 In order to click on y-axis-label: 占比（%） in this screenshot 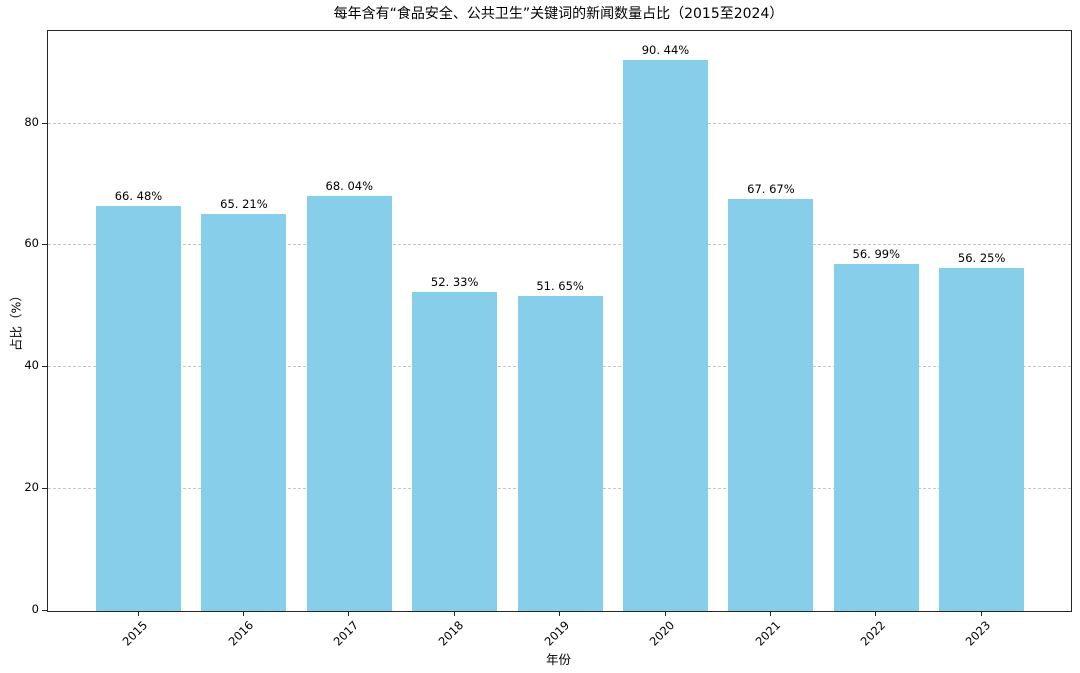, I will do `click(16, 320)`.